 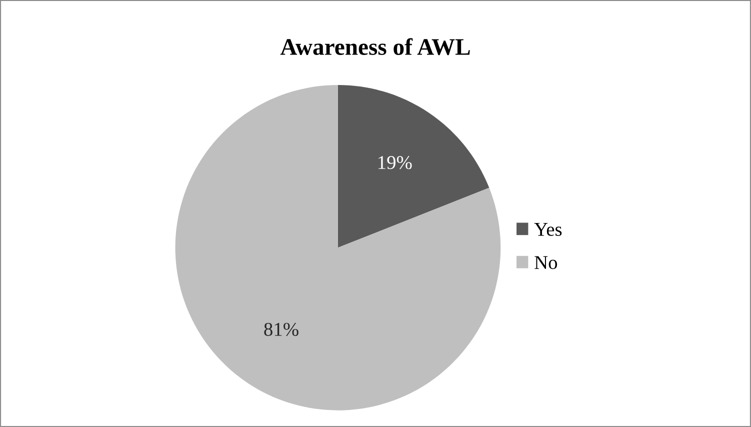 What do you see at coordinates (395, 163) in the screenshot?
I see `data-label: 19%` at bounding box center [395, 163].